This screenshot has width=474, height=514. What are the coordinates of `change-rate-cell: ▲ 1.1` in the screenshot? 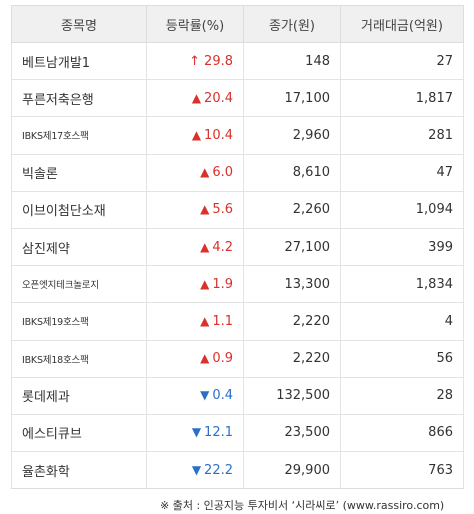 It's located at (195, 321).